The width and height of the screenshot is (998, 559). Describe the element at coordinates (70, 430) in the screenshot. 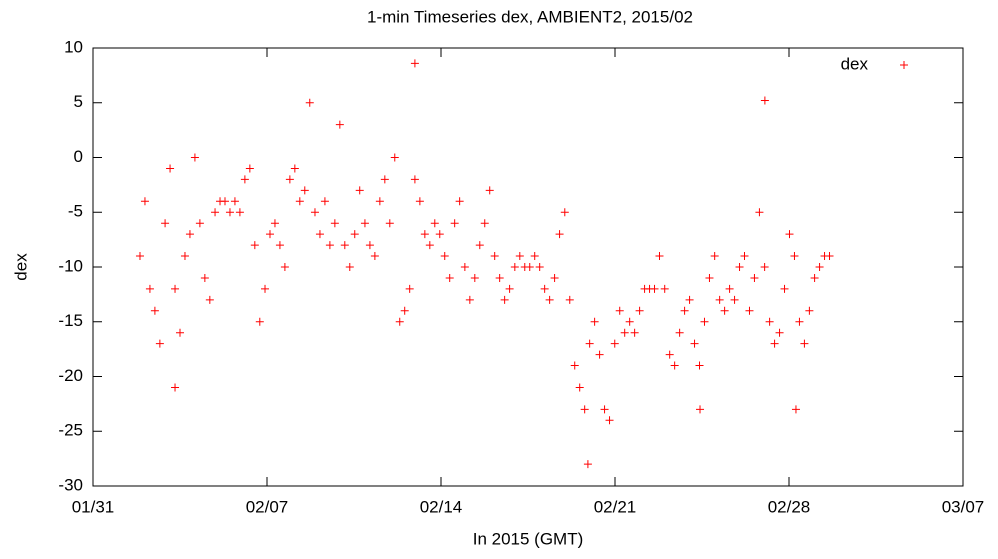

I see `y-tick-label: -25` at that location.